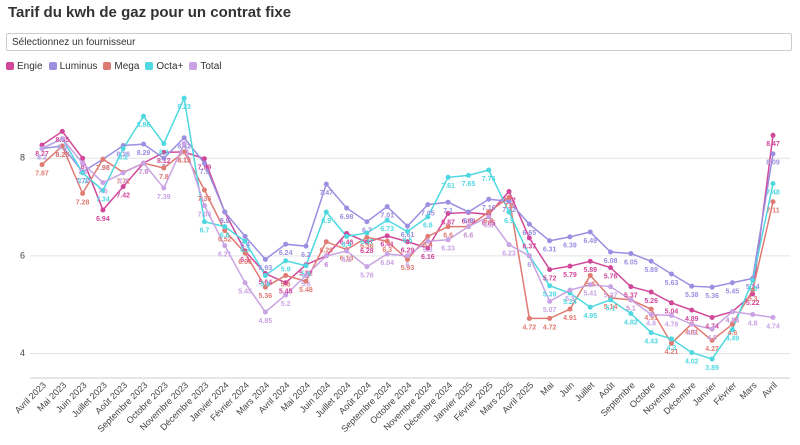 This screenshot has height=445, width=800. I want to click on legend-label: Luminus, so click(78, 66).